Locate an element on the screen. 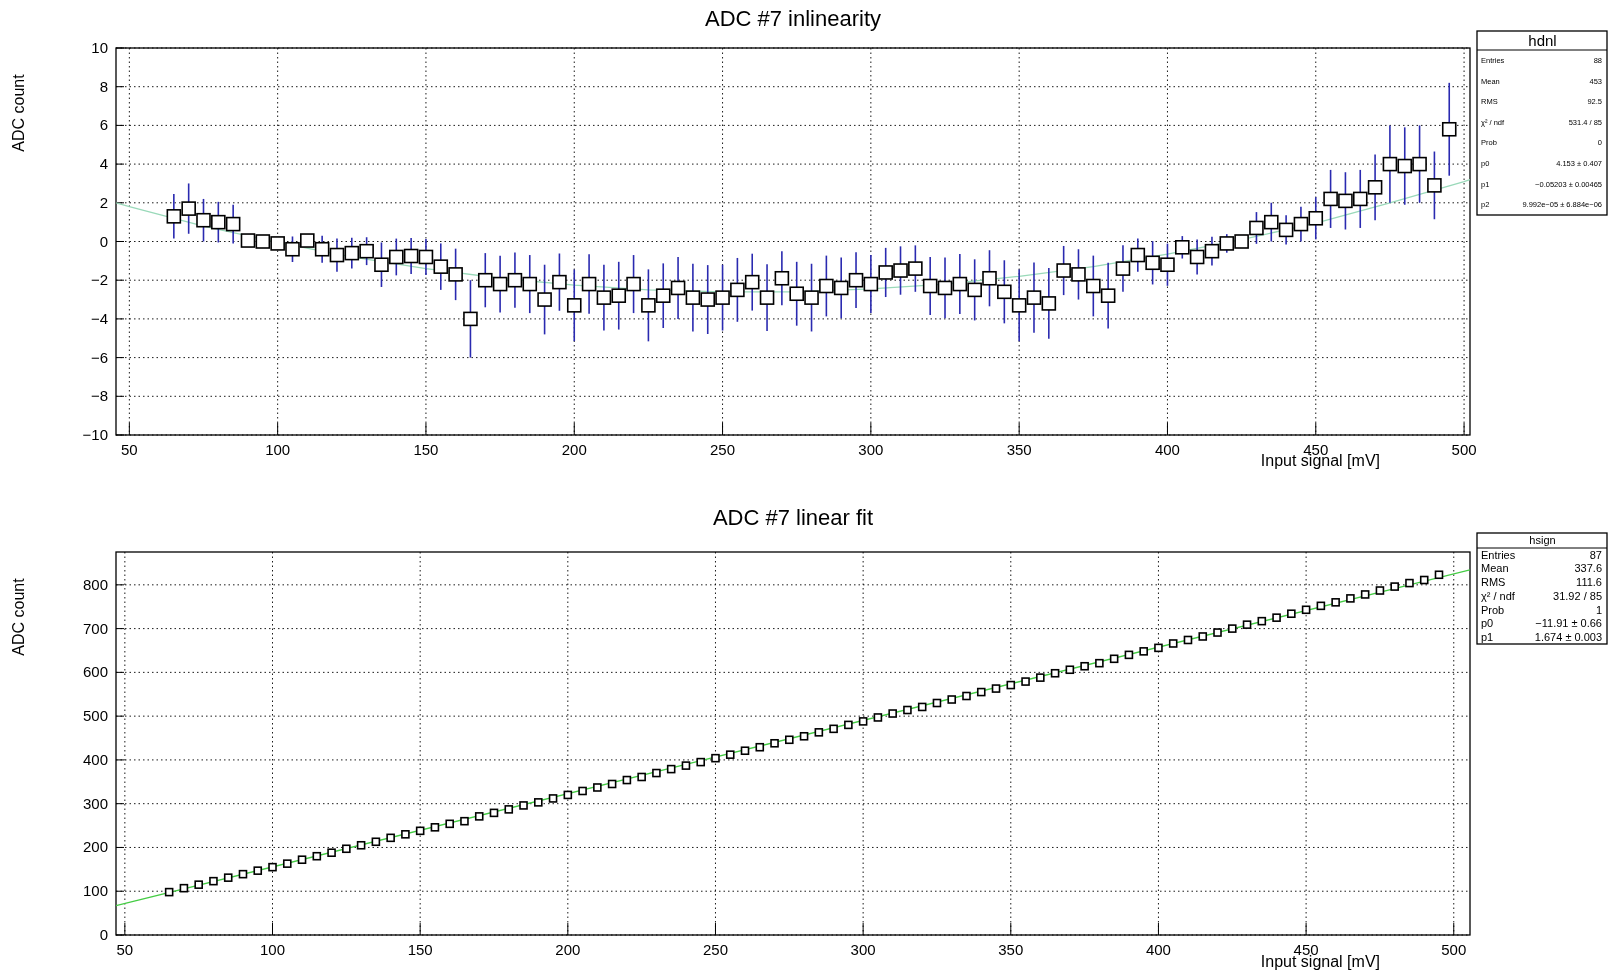 The width and height of the screenshot is (1608, 973). text: Entries is located at coordinates (1498, 554).